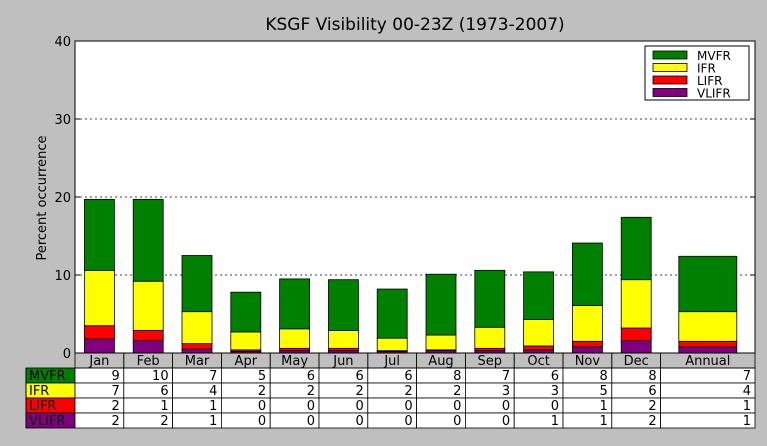 Image resolution: width=767 pixels, height=446 pixels. I want to click on legend-label: LIFR, so click(709, 81).